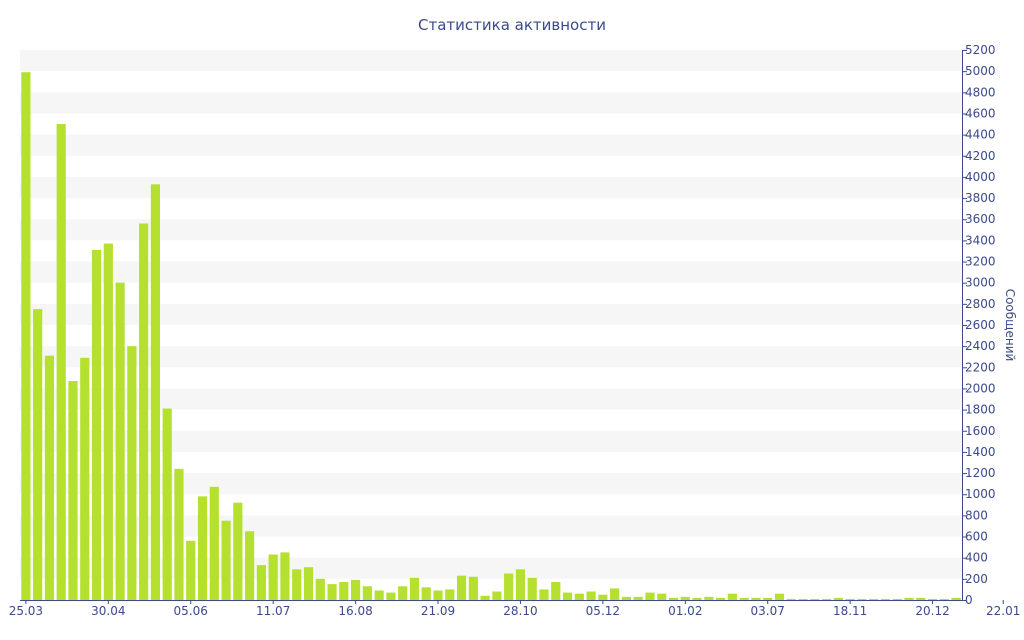  I want to click on y-tick-label: 400, so click(976, 558).